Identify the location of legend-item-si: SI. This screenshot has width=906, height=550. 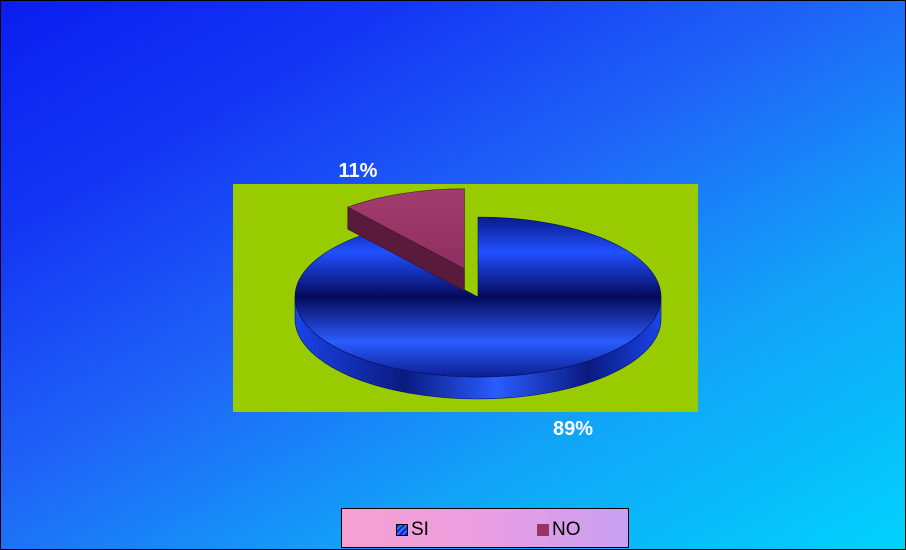
(412, 530).